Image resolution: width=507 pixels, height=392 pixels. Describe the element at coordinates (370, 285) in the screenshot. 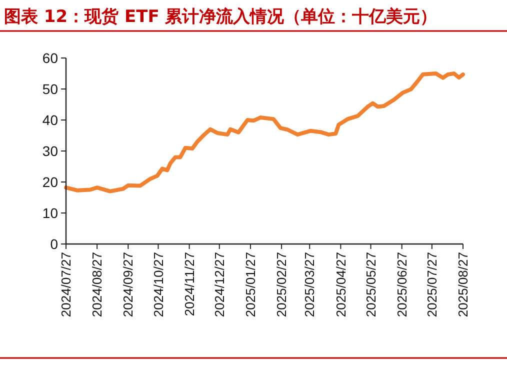

I see `x-tick-label: 2025/05/27` at that location.